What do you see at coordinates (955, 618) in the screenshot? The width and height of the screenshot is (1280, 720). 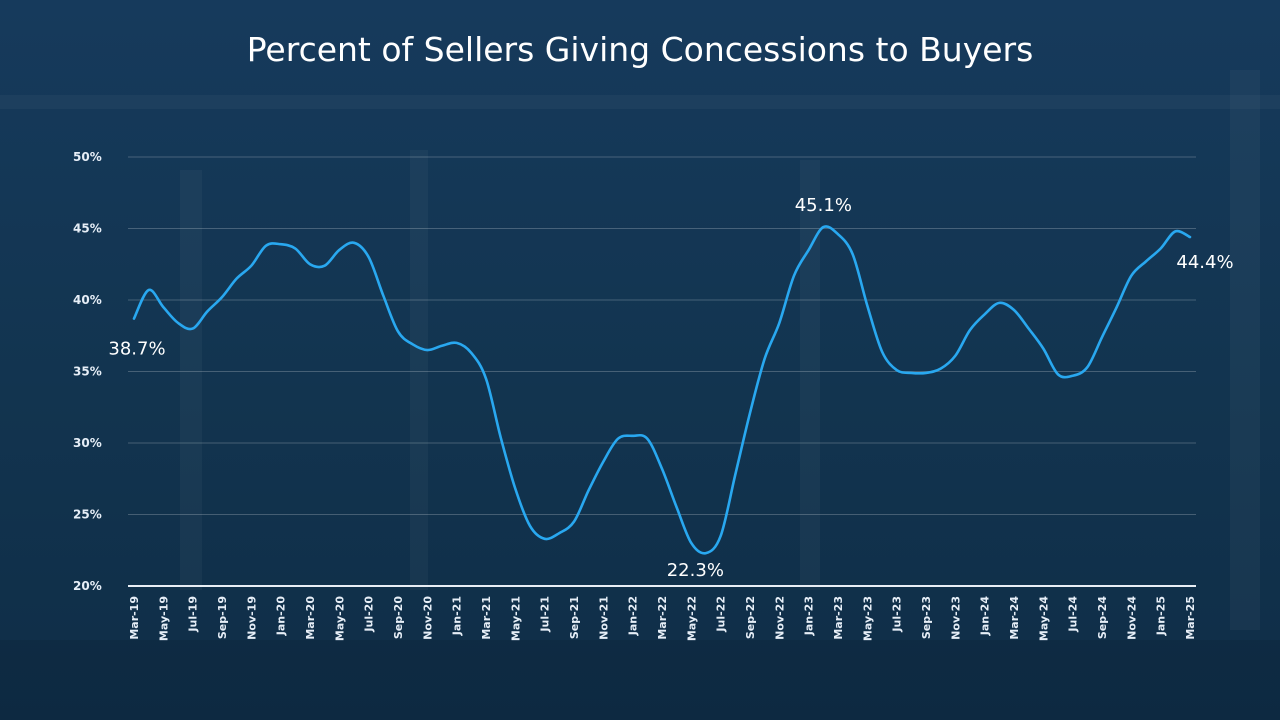 I see `x-tick-label: Nov-23` at bounding box center [955, 618].